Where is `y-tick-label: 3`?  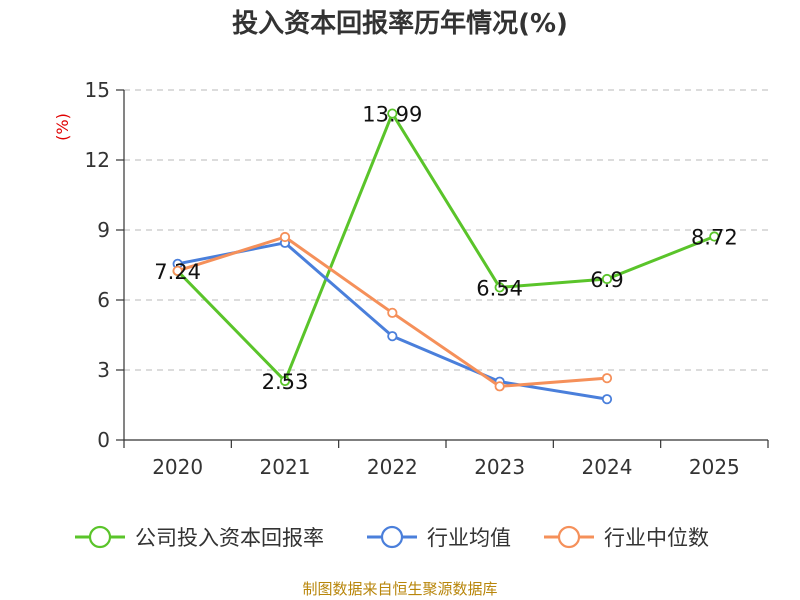
y-tick-label: 3 is located at coordinates (103, 370).